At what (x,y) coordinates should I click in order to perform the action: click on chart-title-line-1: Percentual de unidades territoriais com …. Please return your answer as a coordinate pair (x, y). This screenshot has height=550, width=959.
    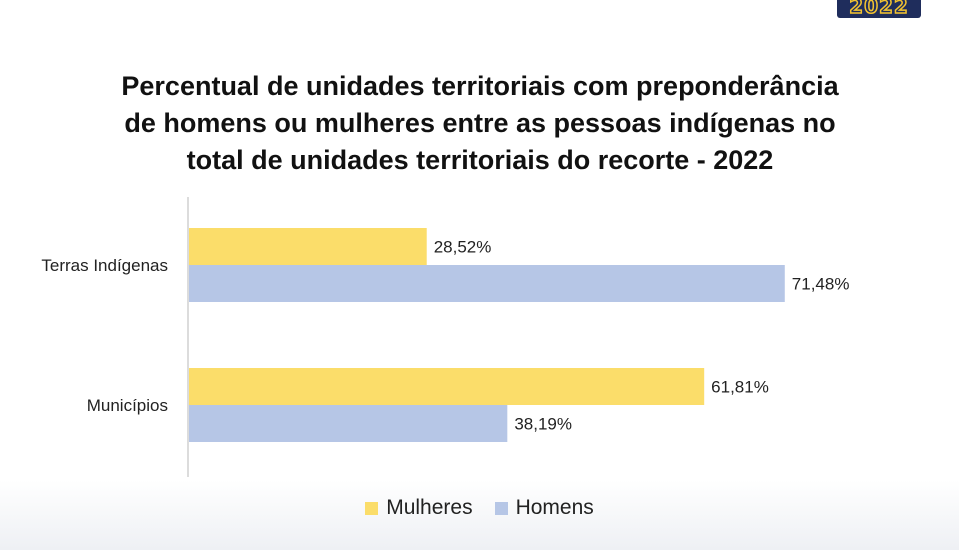
    Looking at the image, I should click on (480, 86).